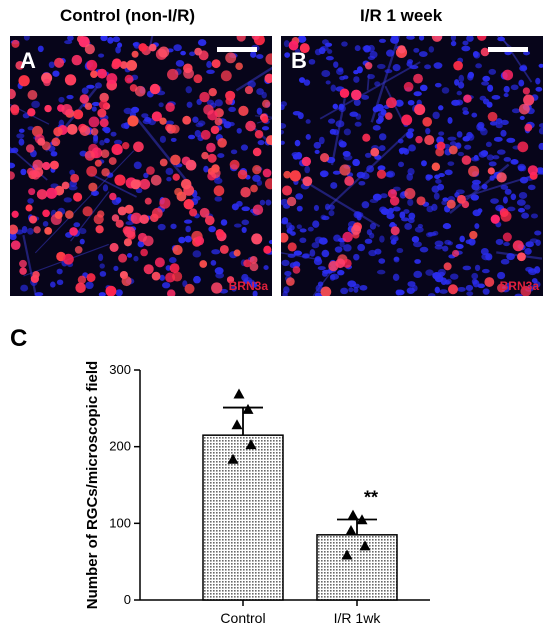  I want to click on panel-a-title: Control (non-I/R), so click(128, 15).